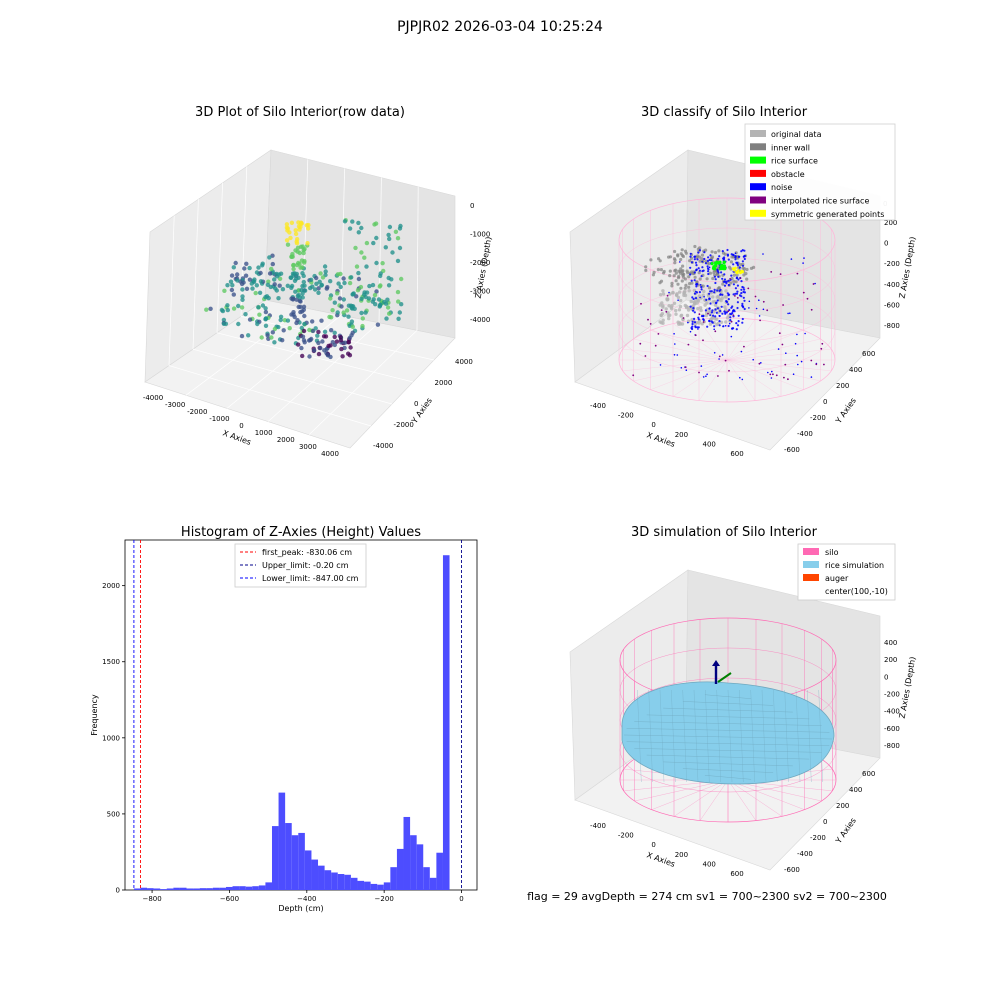 Image resolution: width=1000 pixels, height=1000 pixels. I want to click on classify-legend-label: obstacle, so click(788, 174).